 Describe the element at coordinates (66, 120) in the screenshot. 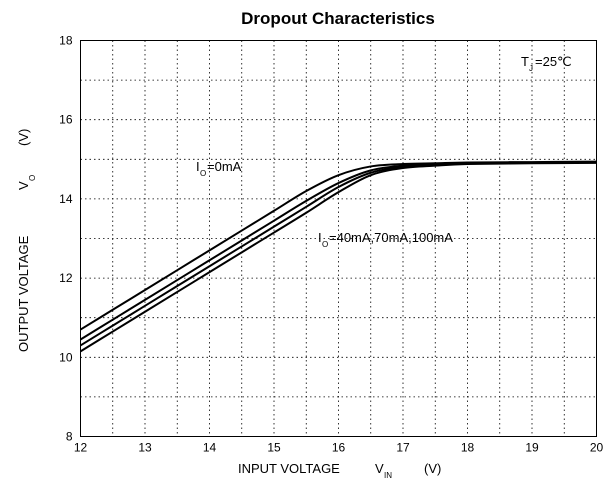

I see `y-tick-label: 16` at that location.